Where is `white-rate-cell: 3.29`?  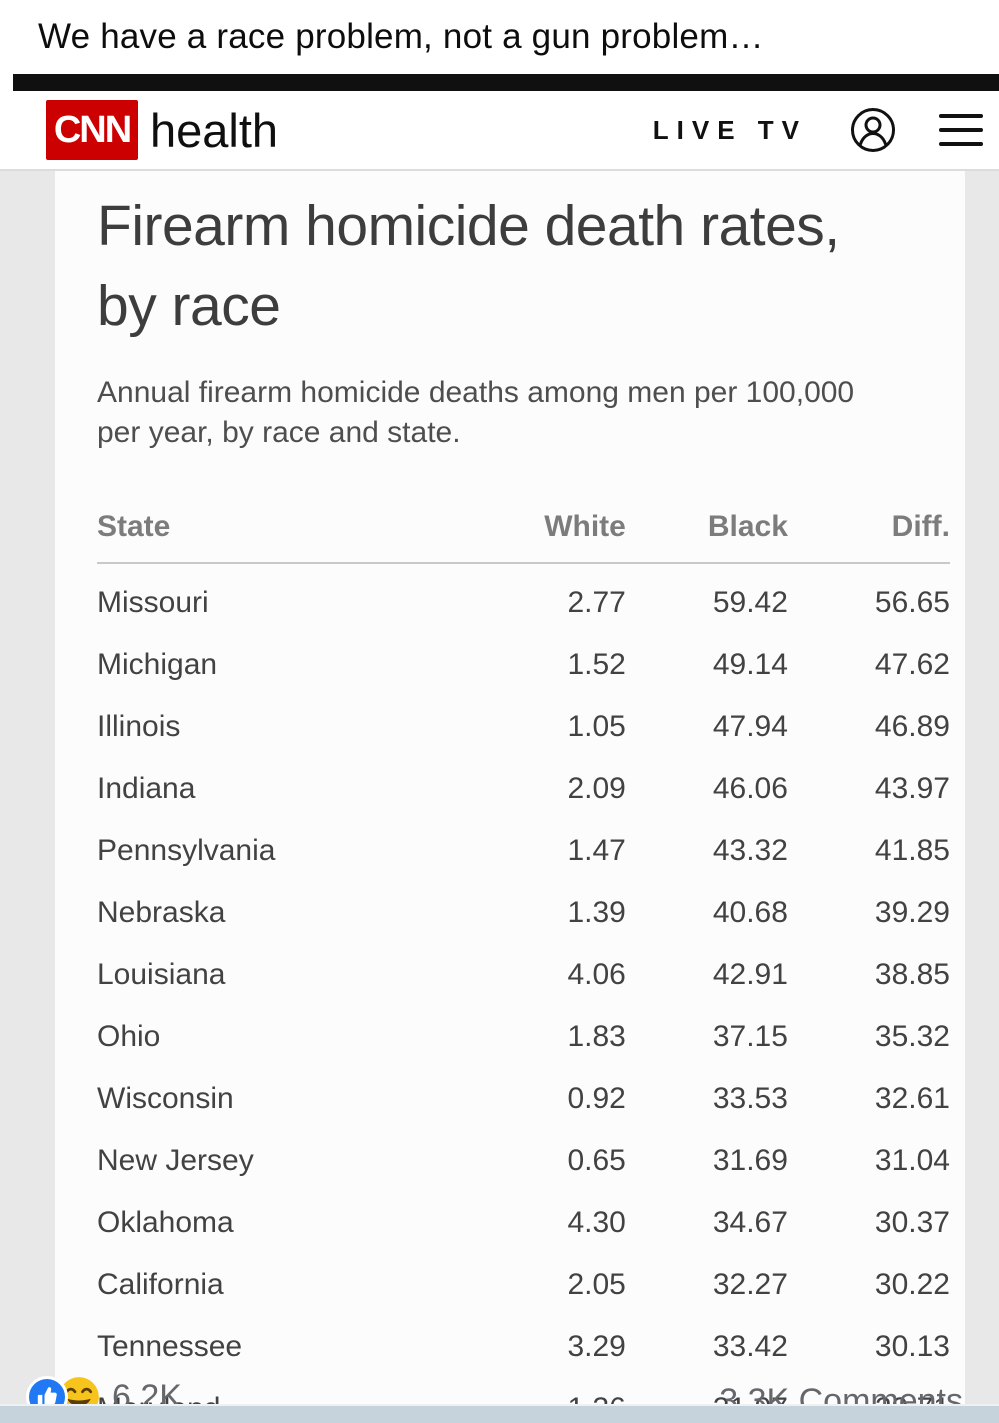
white-rate-cell: 3.29 is located at coordinates (596, 1347).